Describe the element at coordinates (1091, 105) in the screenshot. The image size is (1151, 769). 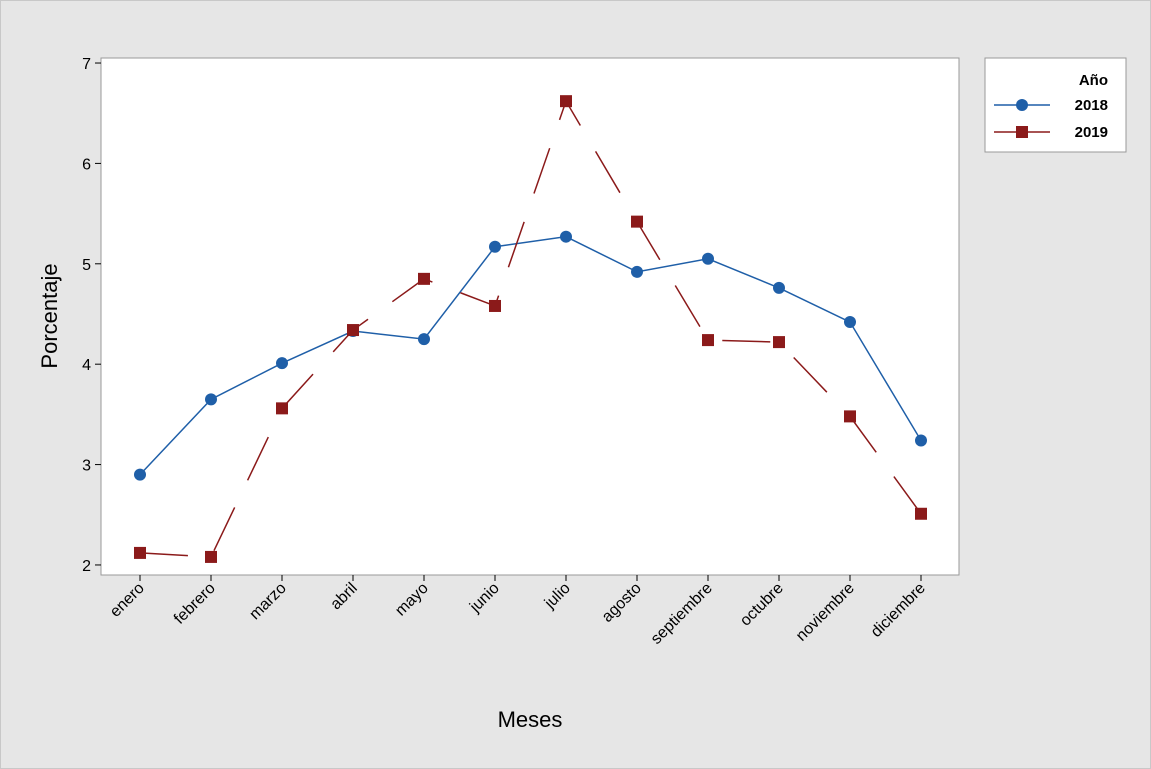
I see `legend-label: 2018` at that location.